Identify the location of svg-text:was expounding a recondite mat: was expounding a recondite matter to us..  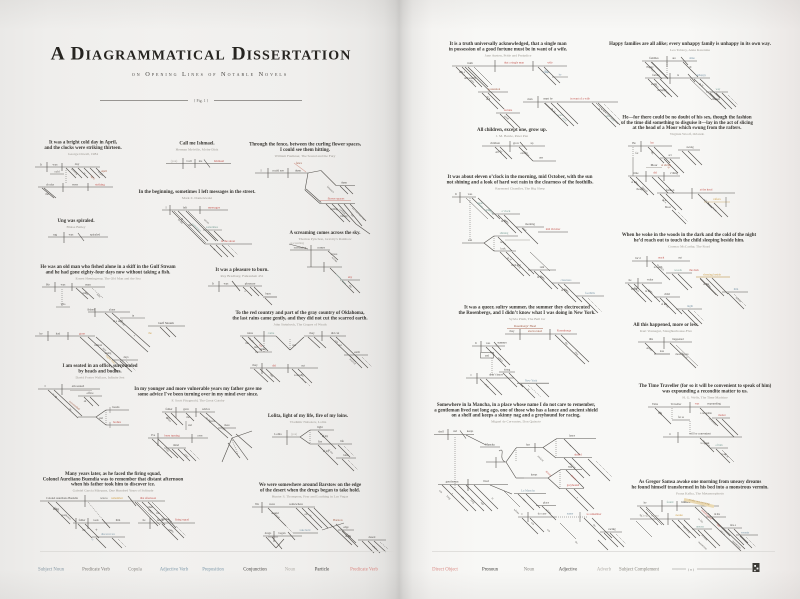
(705, 391).